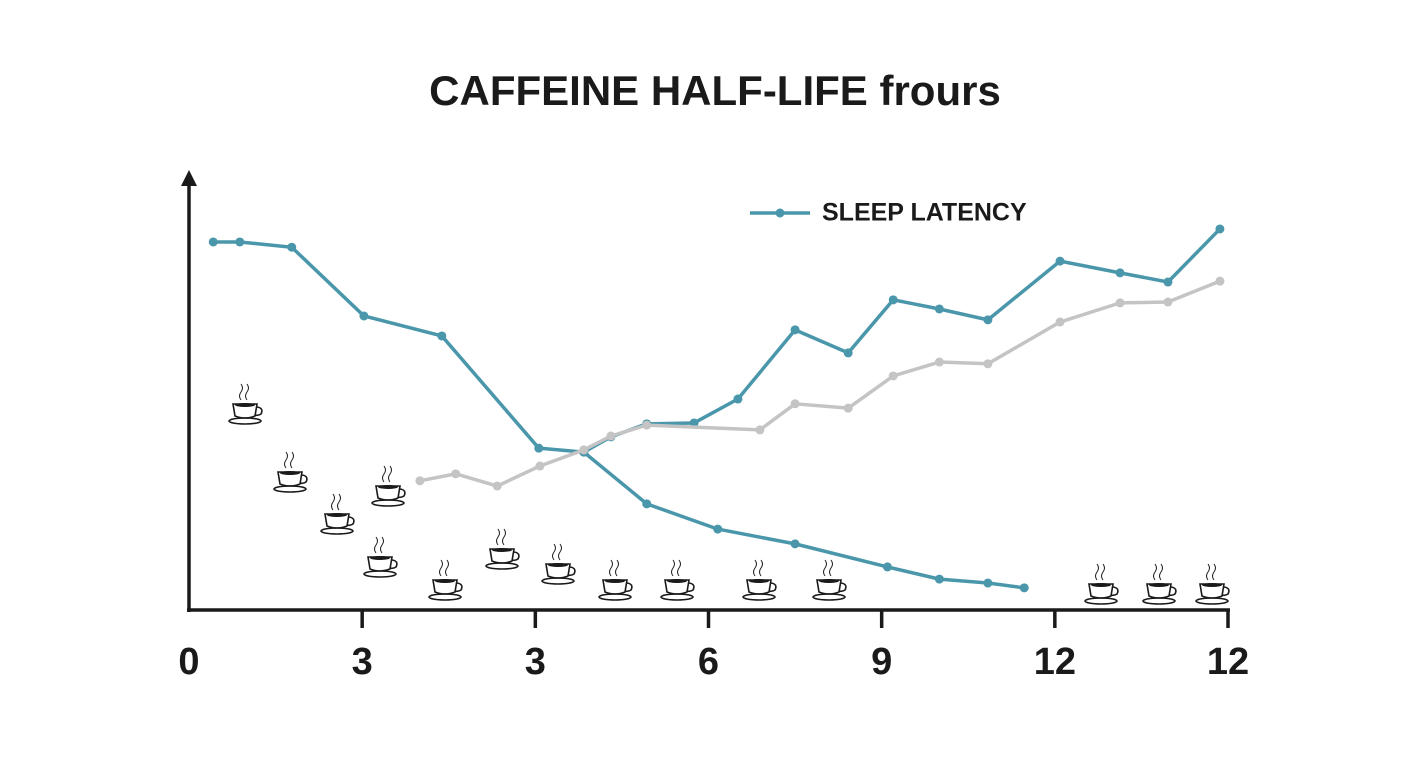 This screenshot has width=1408, height=768. What do you see at coordinates (924, 213) in the screenshot?
I see `legend-label: SLEEP LATENCY` at bounding box center [924, 213].